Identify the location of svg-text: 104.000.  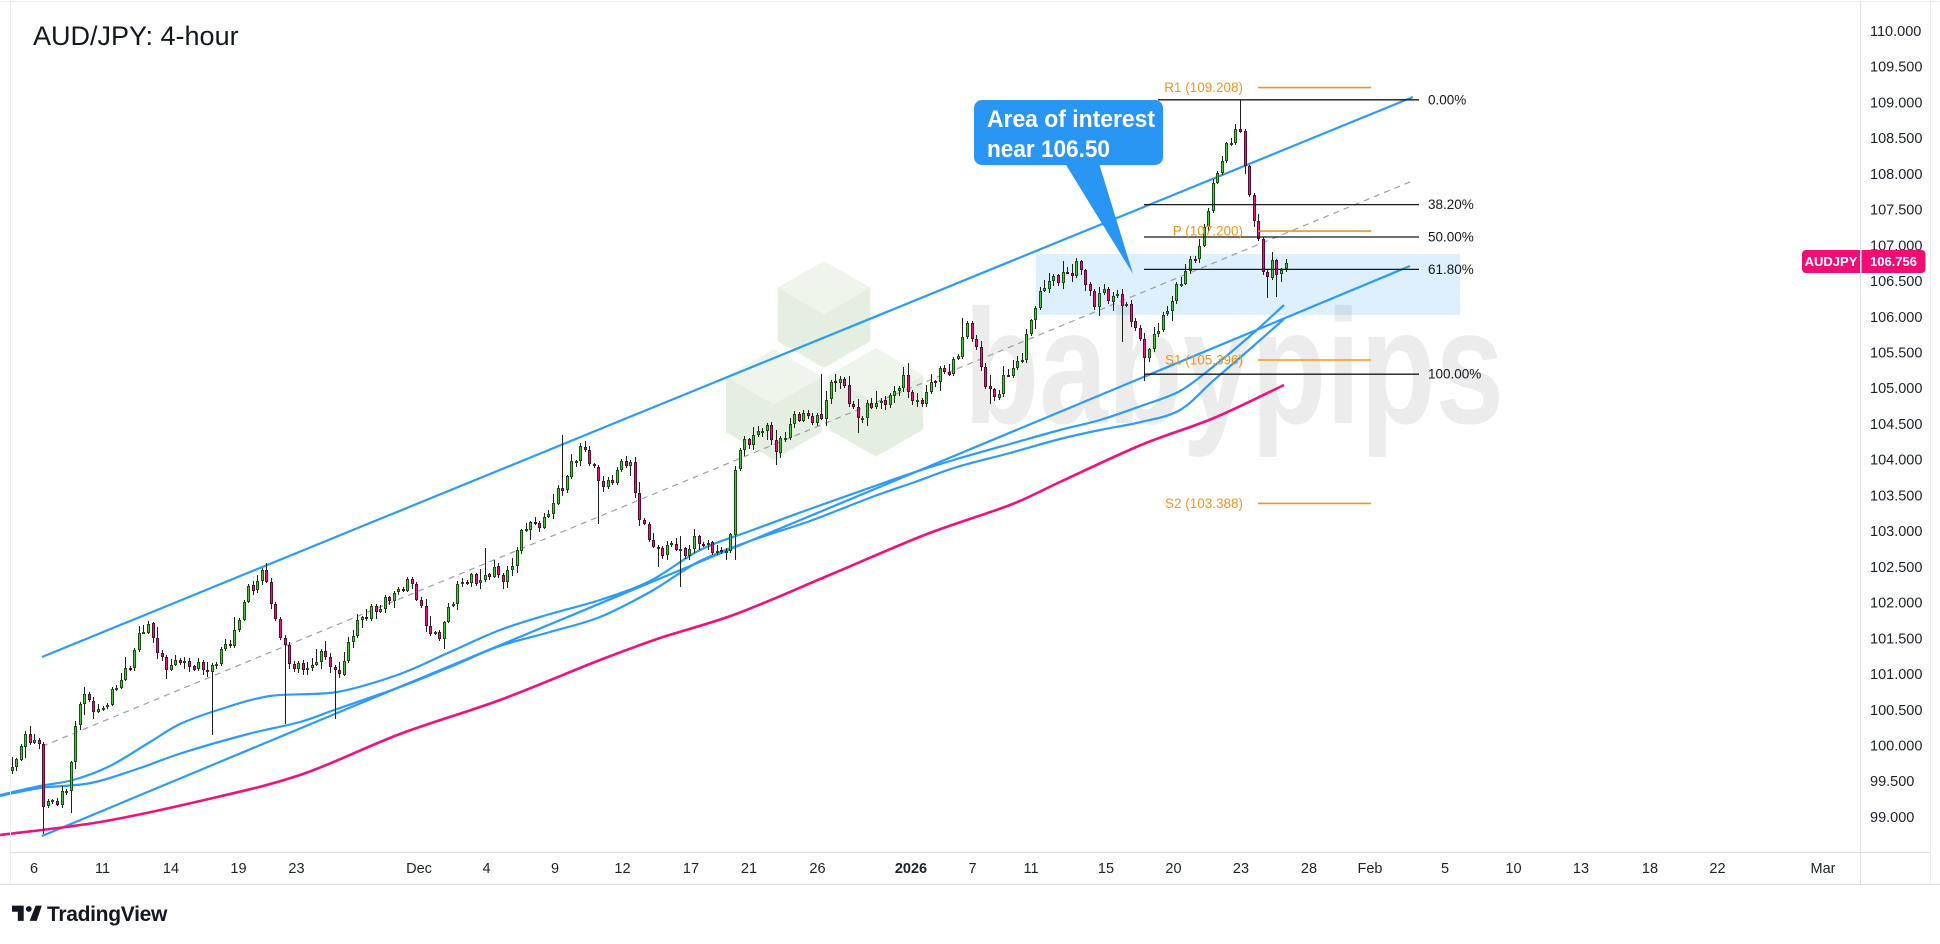
(1896, 461).